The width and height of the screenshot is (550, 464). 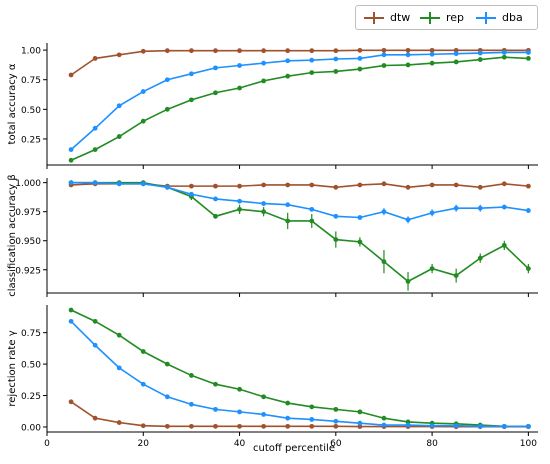 I want to click on y-axis-label: total accuracy α, so click(x=12, y=103).